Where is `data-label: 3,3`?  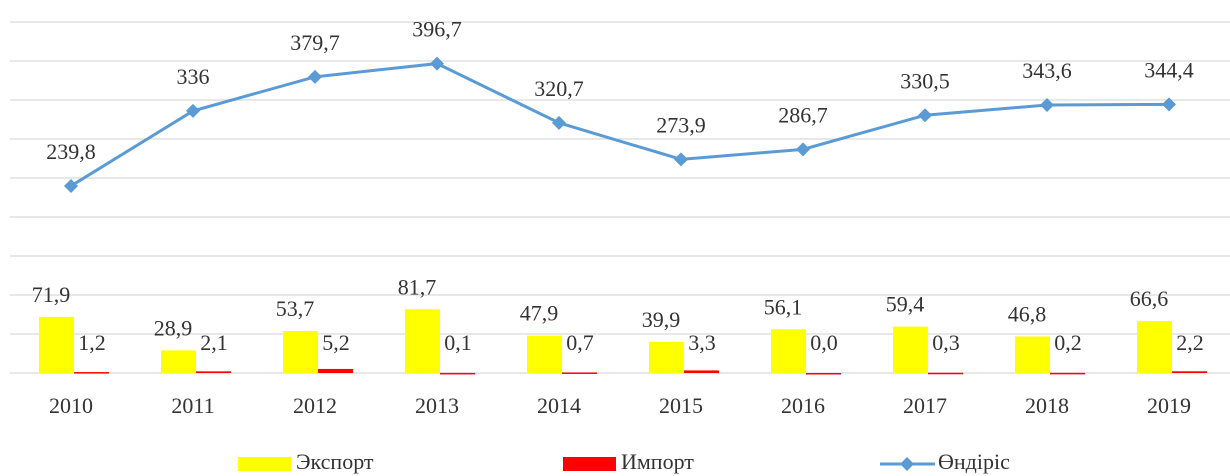 data-label: 3,3 is located at coordinates (702, 342).